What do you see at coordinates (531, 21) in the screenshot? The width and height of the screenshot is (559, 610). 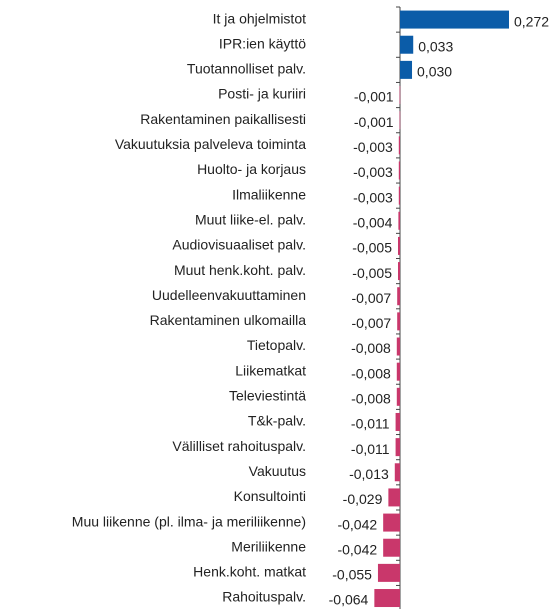 I see `value-label: 0,272` at bounding box center [531, 21].